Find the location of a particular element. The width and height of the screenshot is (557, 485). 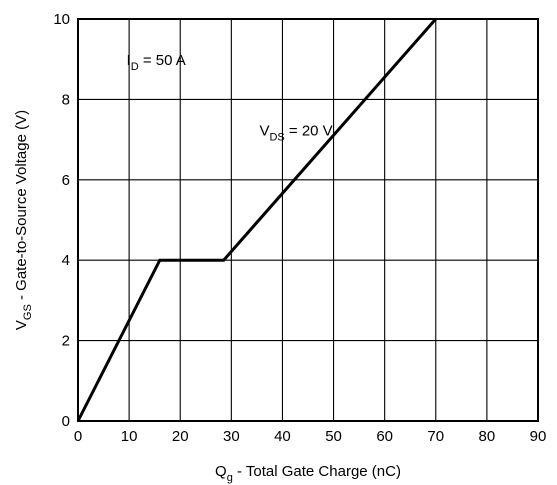

x-tick-label: 30 is located at coordinates (231, 436).